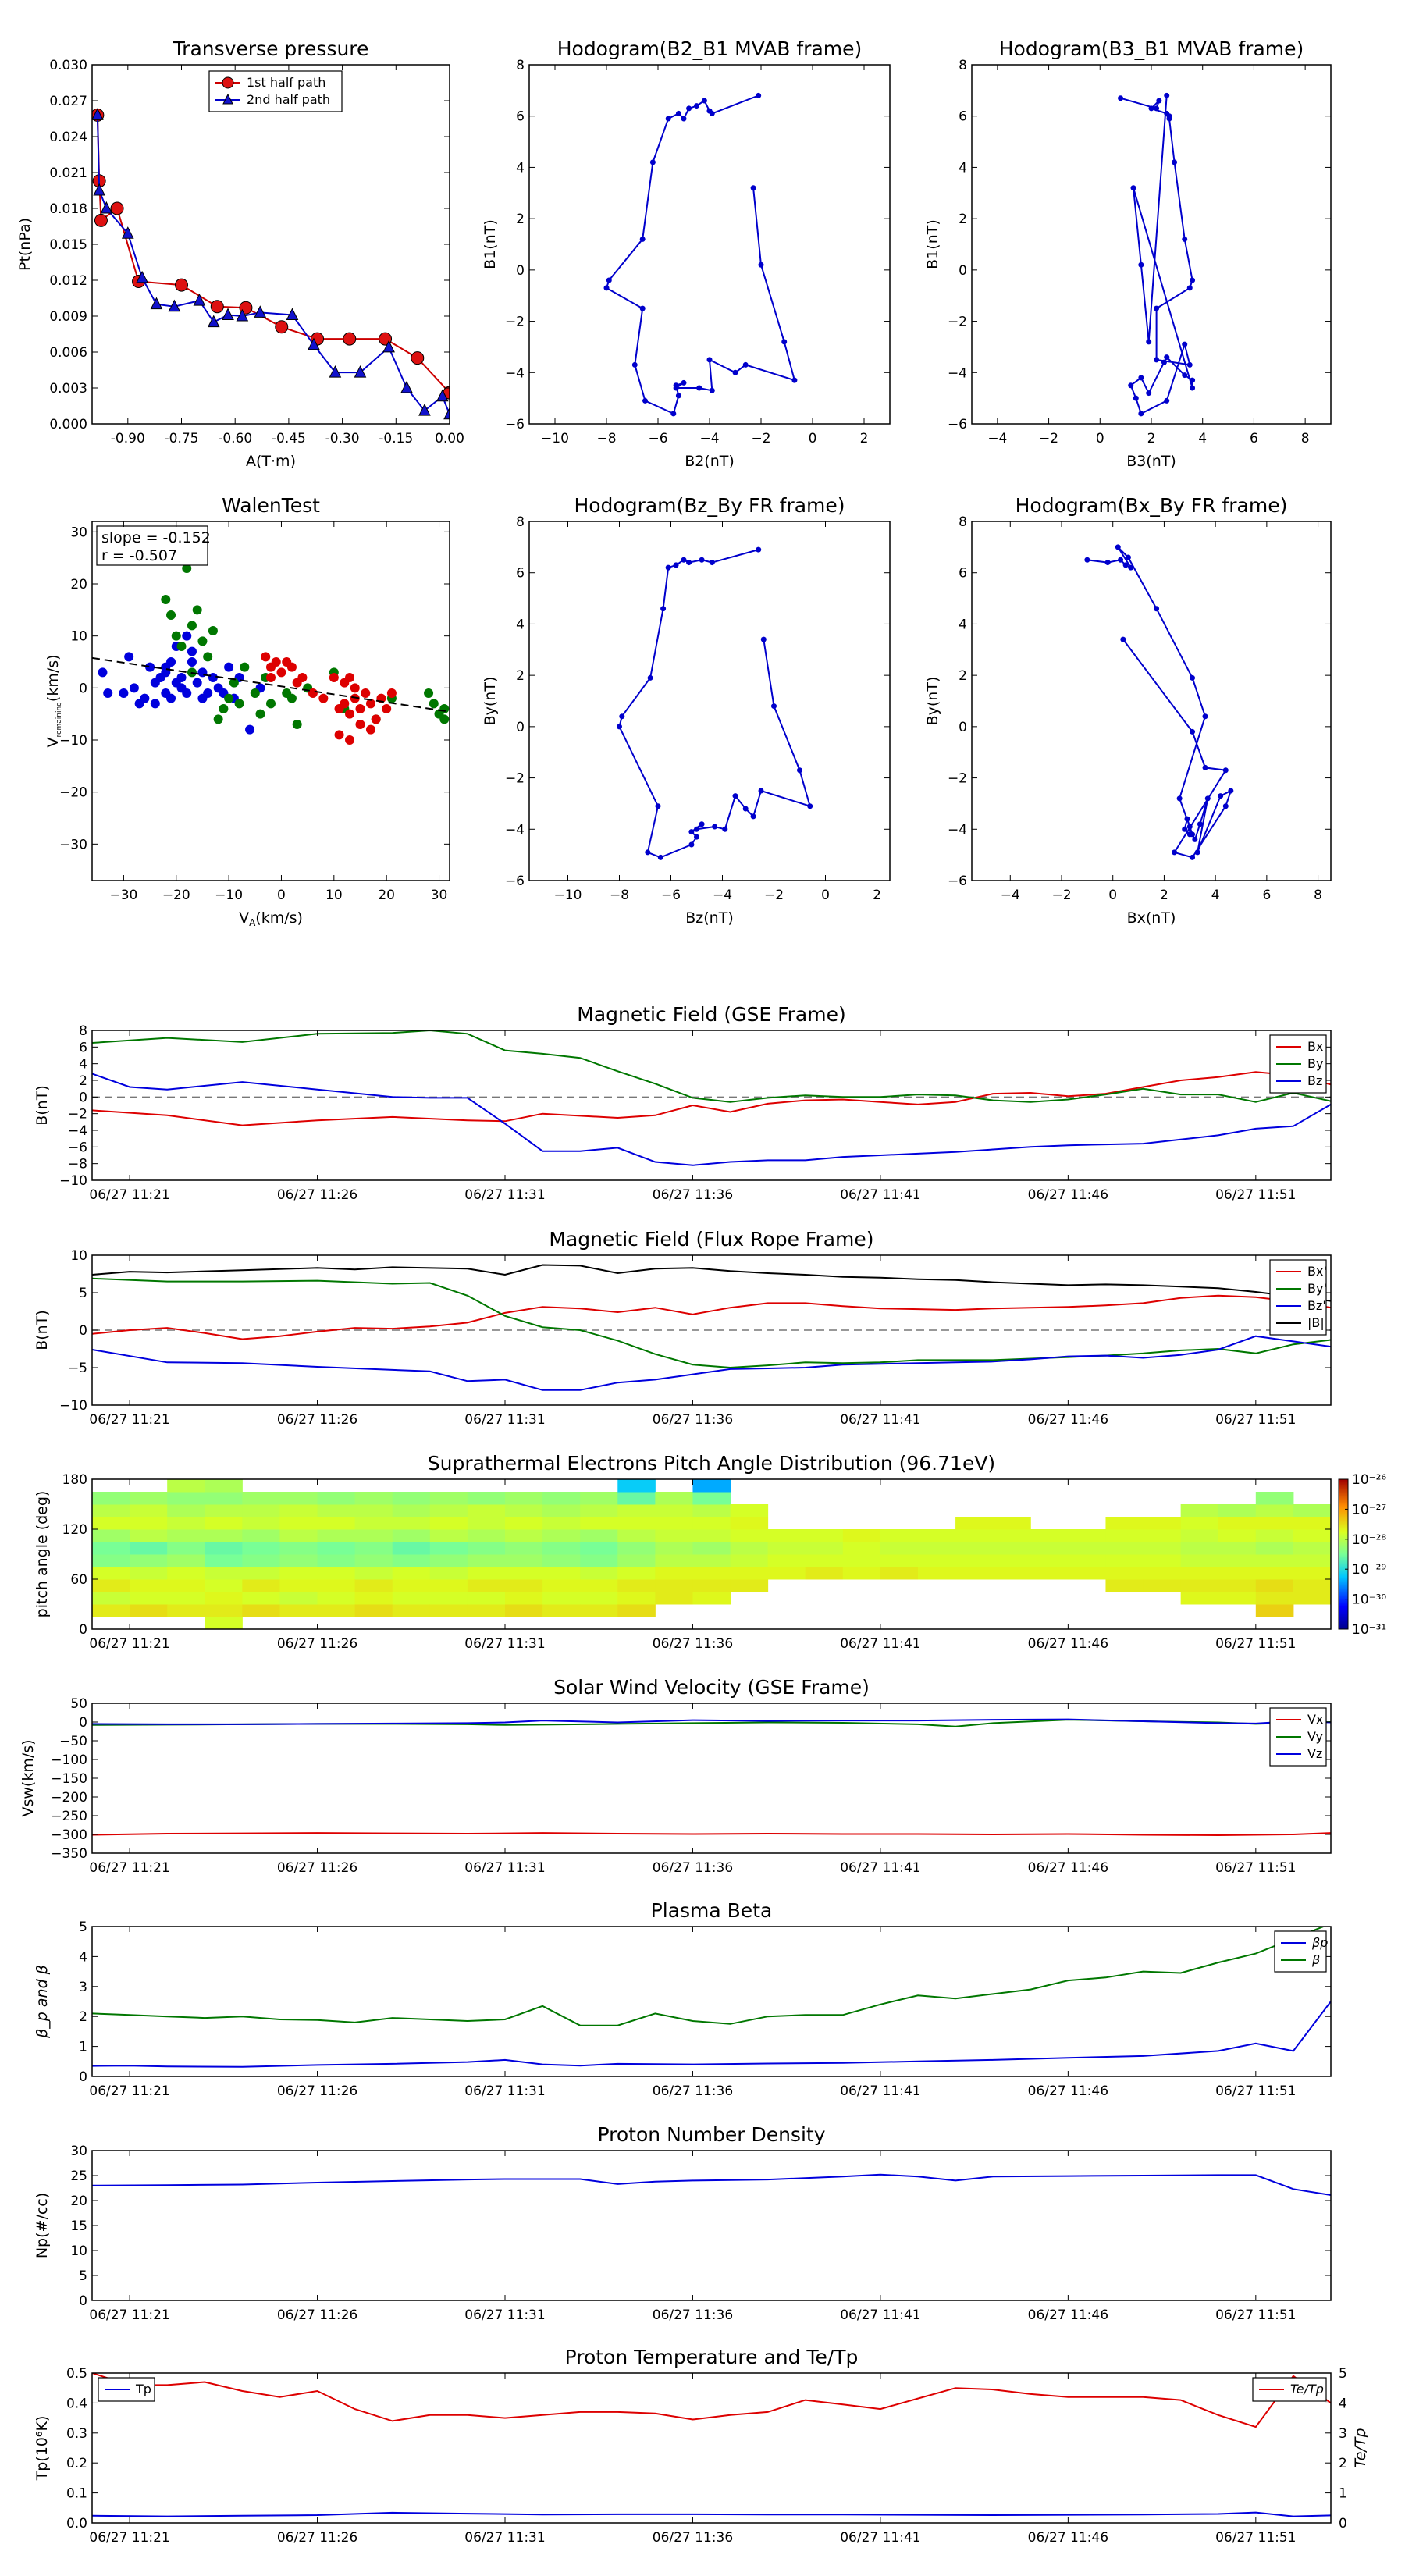 This screenshot has width=1405, height=2576. Describe the element at coordinates (1203, 439) in the screenshot. I see `x-tick-label: 4` at that location.